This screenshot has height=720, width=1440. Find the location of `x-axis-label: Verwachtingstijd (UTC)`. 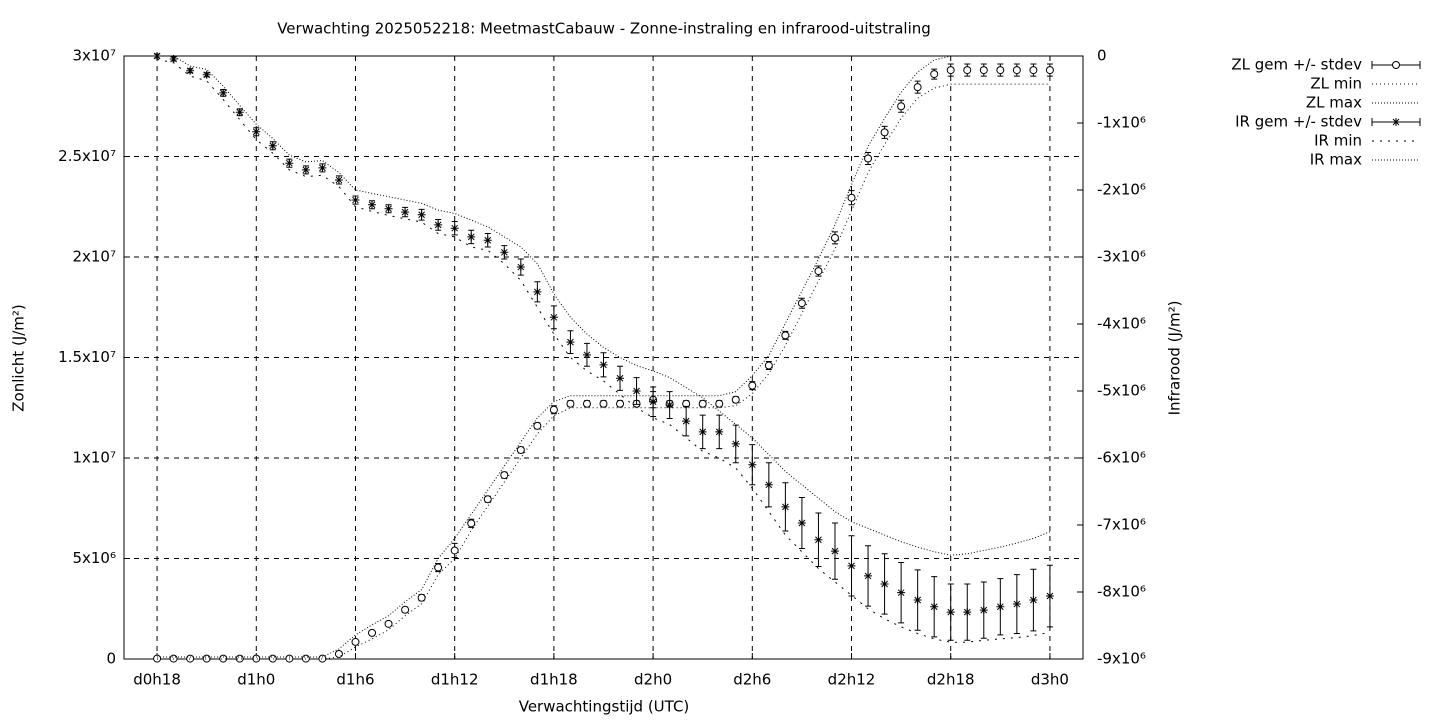

x-axis-label: Verwachtingstijd (UTC) is located at coordinates (604, 707).